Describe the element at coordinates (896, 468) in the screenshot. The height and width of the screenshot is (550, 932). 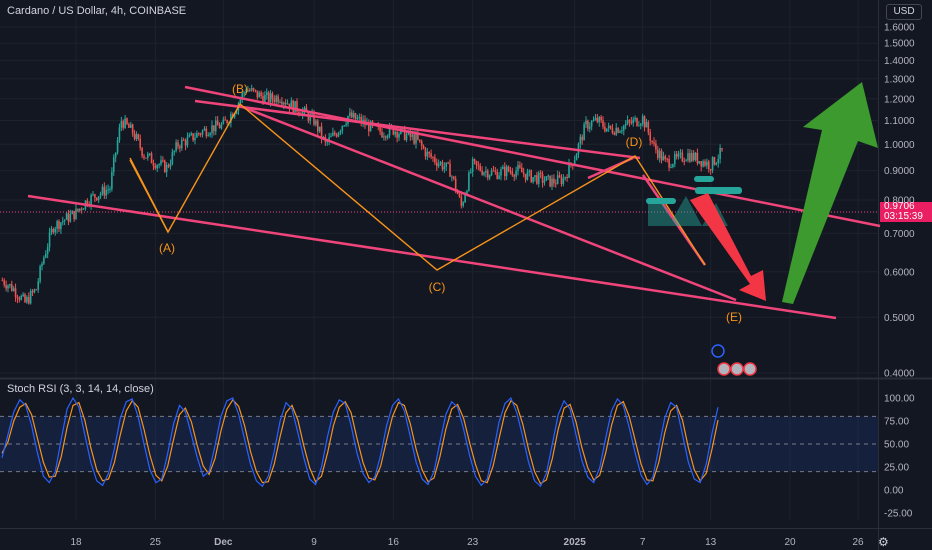
I see `rsi-tick-label: 25.00` at that location.